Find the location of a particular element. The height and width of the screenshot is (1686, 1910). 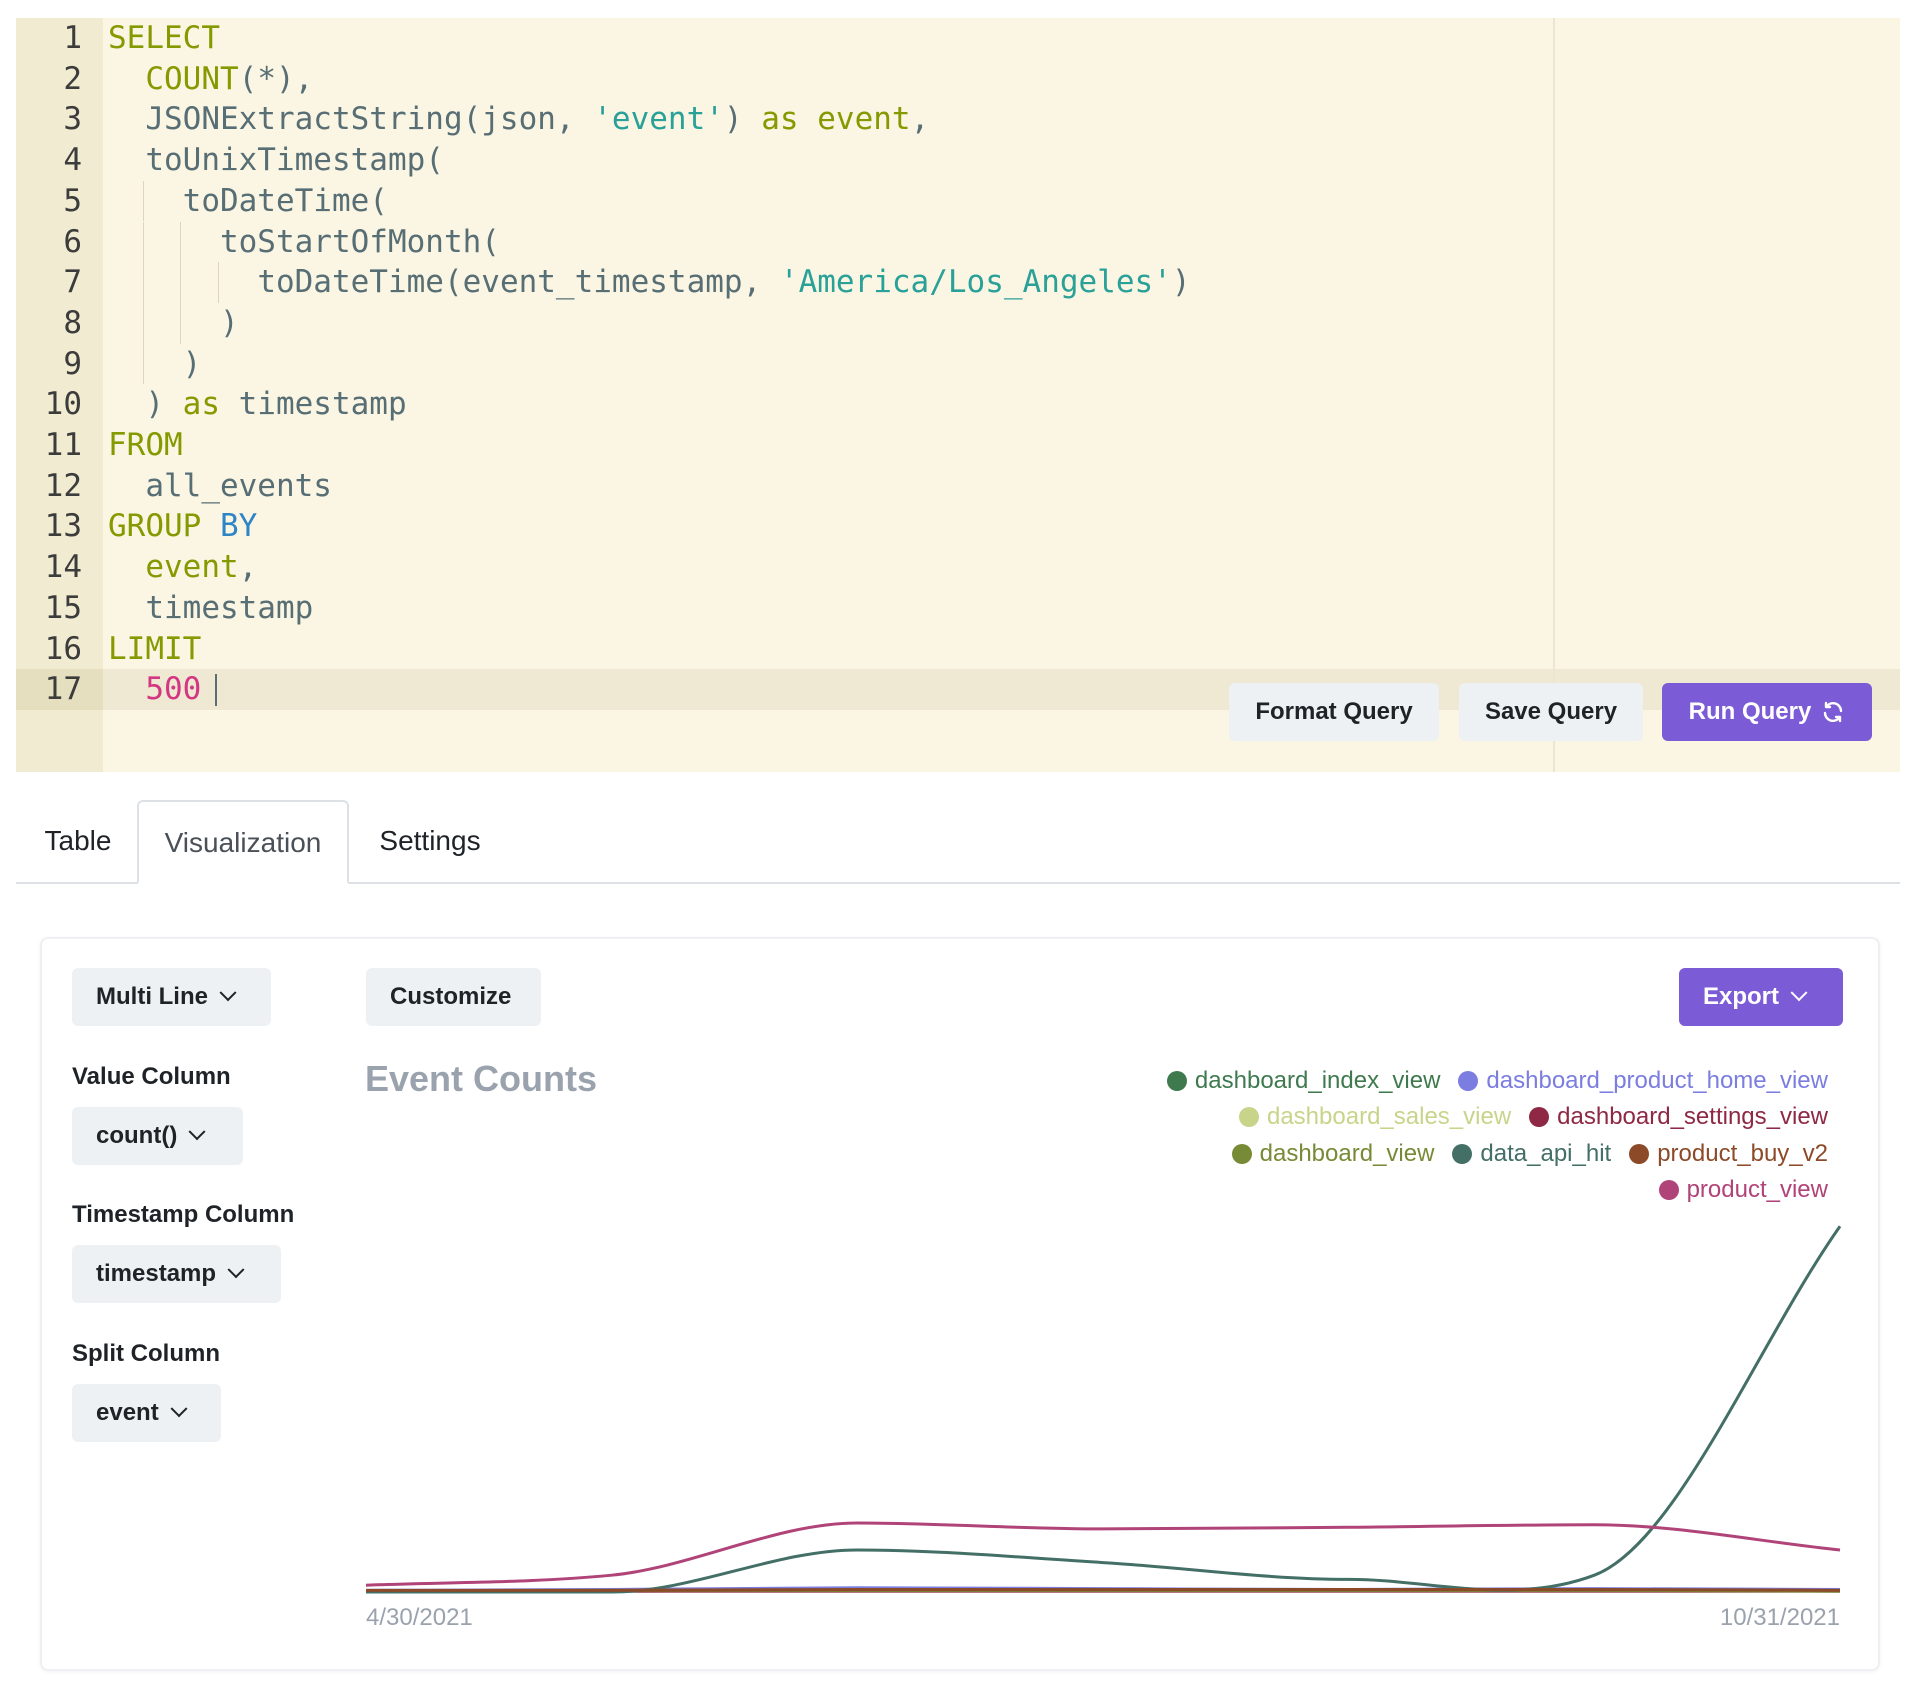

code-text: GROUP BY is located at coordinates (182, 526).